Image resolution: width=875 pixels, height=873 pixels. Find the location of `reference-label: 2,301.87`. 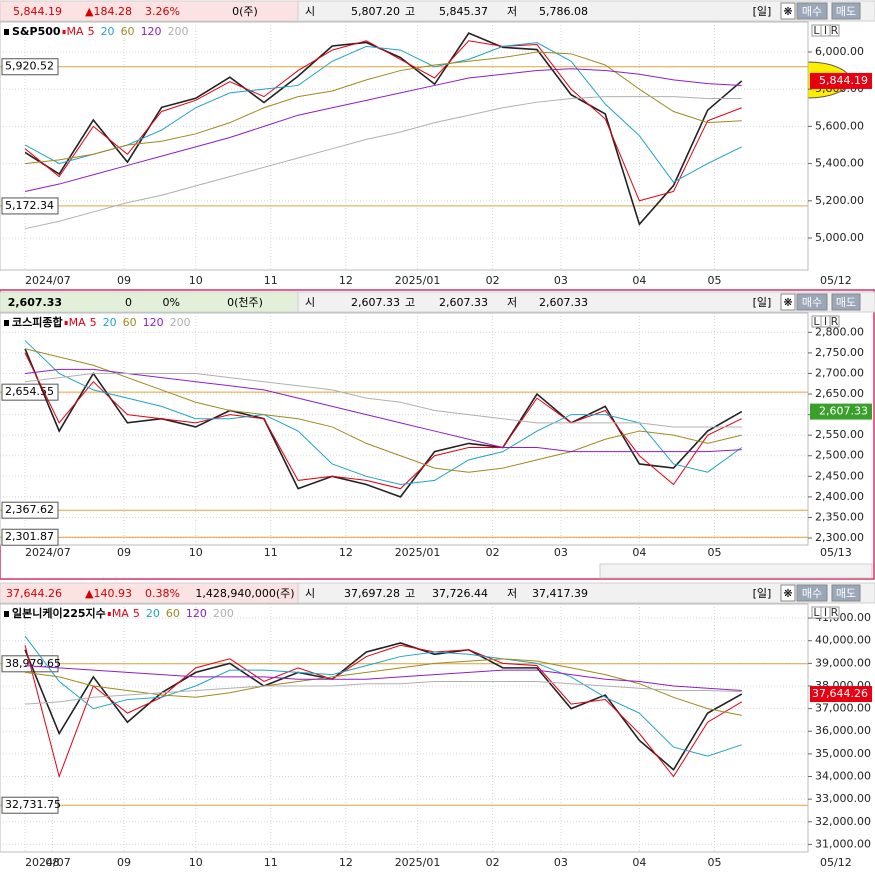

reference-label: 2,301.87 is located at coordinates (29, 536).